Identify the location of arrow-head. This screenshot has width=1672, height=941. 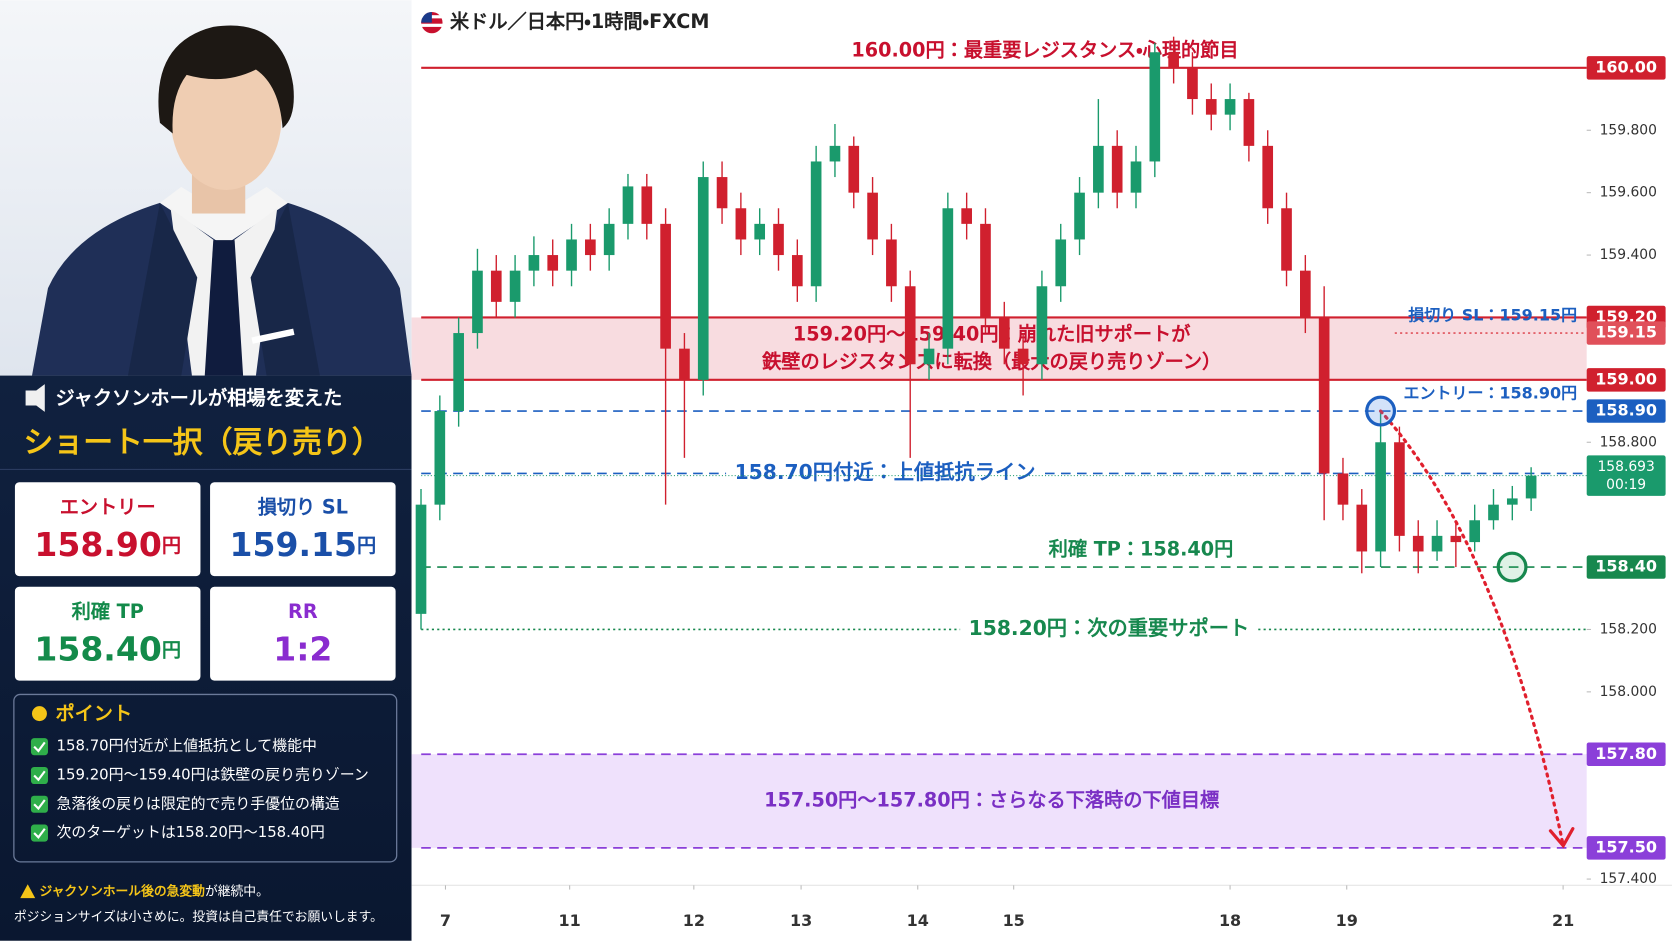
(1561, 838).